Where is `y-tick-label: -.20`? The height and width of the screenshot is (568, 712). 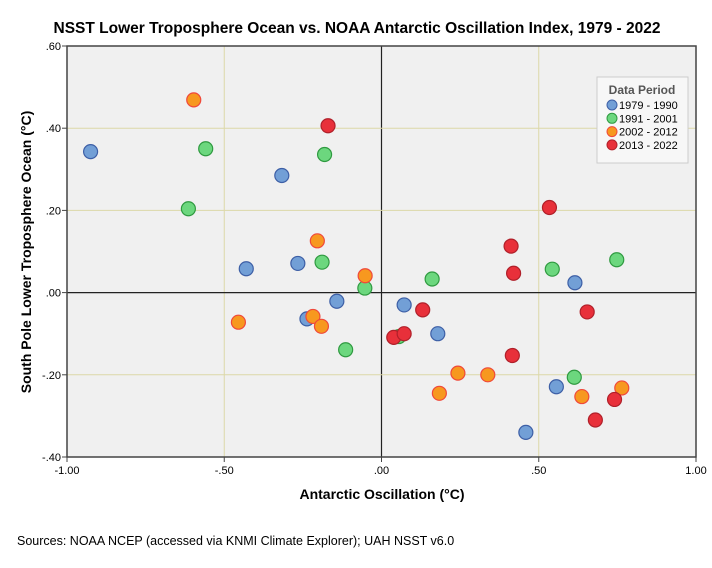 y-tick-label: -.20 is located at coordinates (51, 376).